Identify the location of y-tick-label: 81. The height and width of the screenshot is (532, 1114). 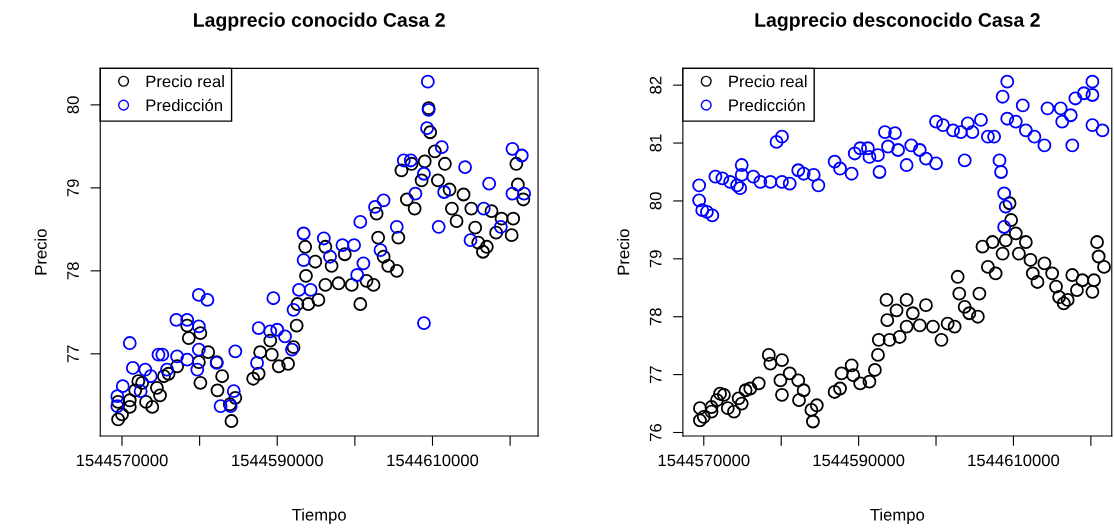
(655, 143).